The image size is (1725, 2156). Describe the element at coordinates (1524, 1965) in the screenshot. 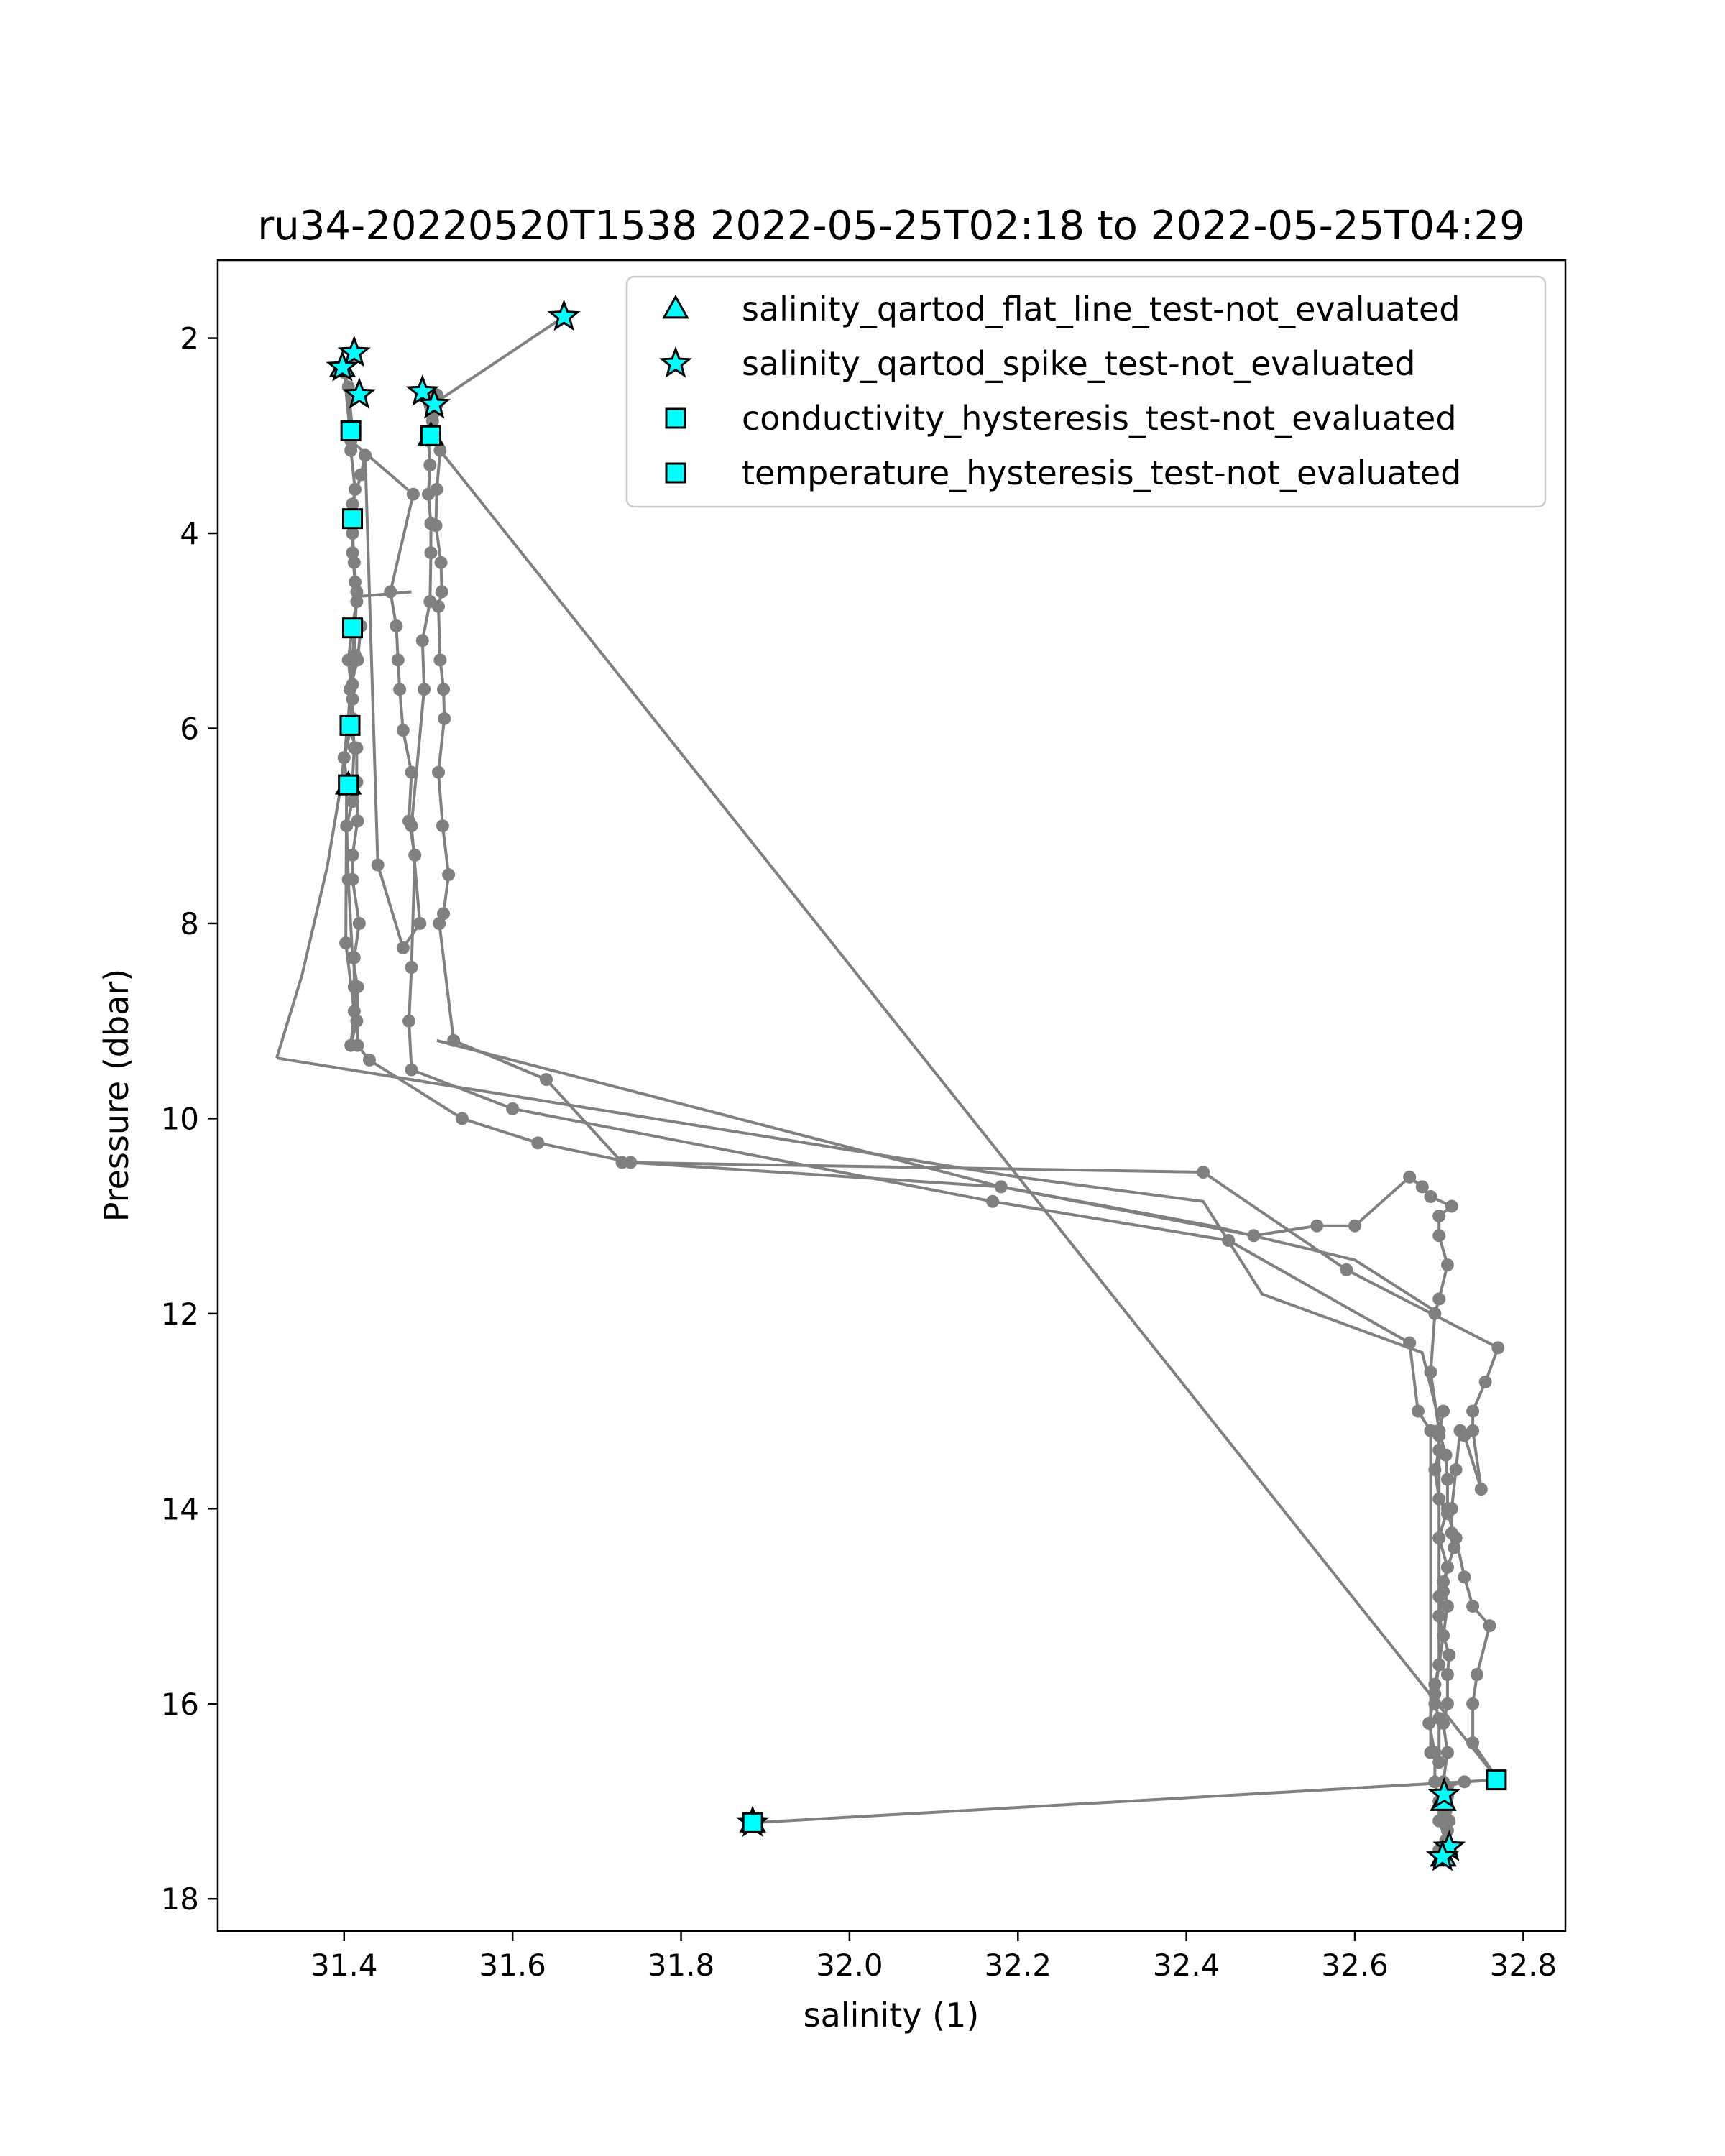

I see `x-tick-label: 32.8` at that location.